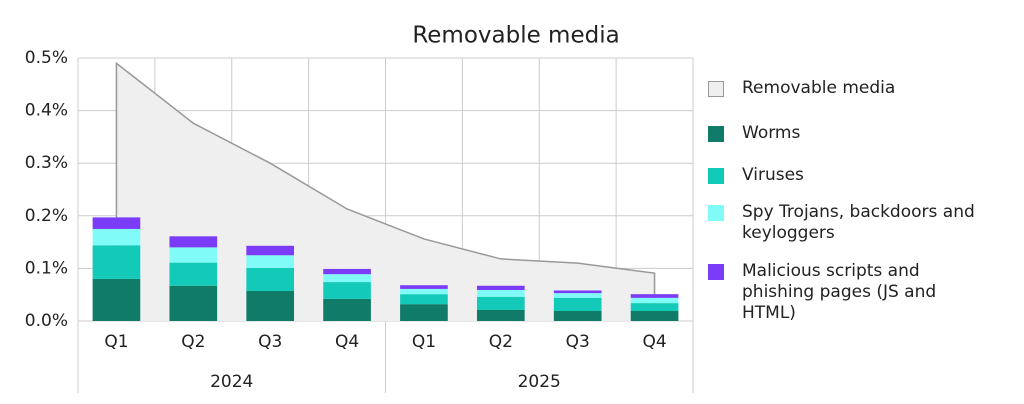 The image size is (1024, 404). Describe the element at coordinates (819, 88) in the screenshot. I see `legend-label: Removable media` at that location.